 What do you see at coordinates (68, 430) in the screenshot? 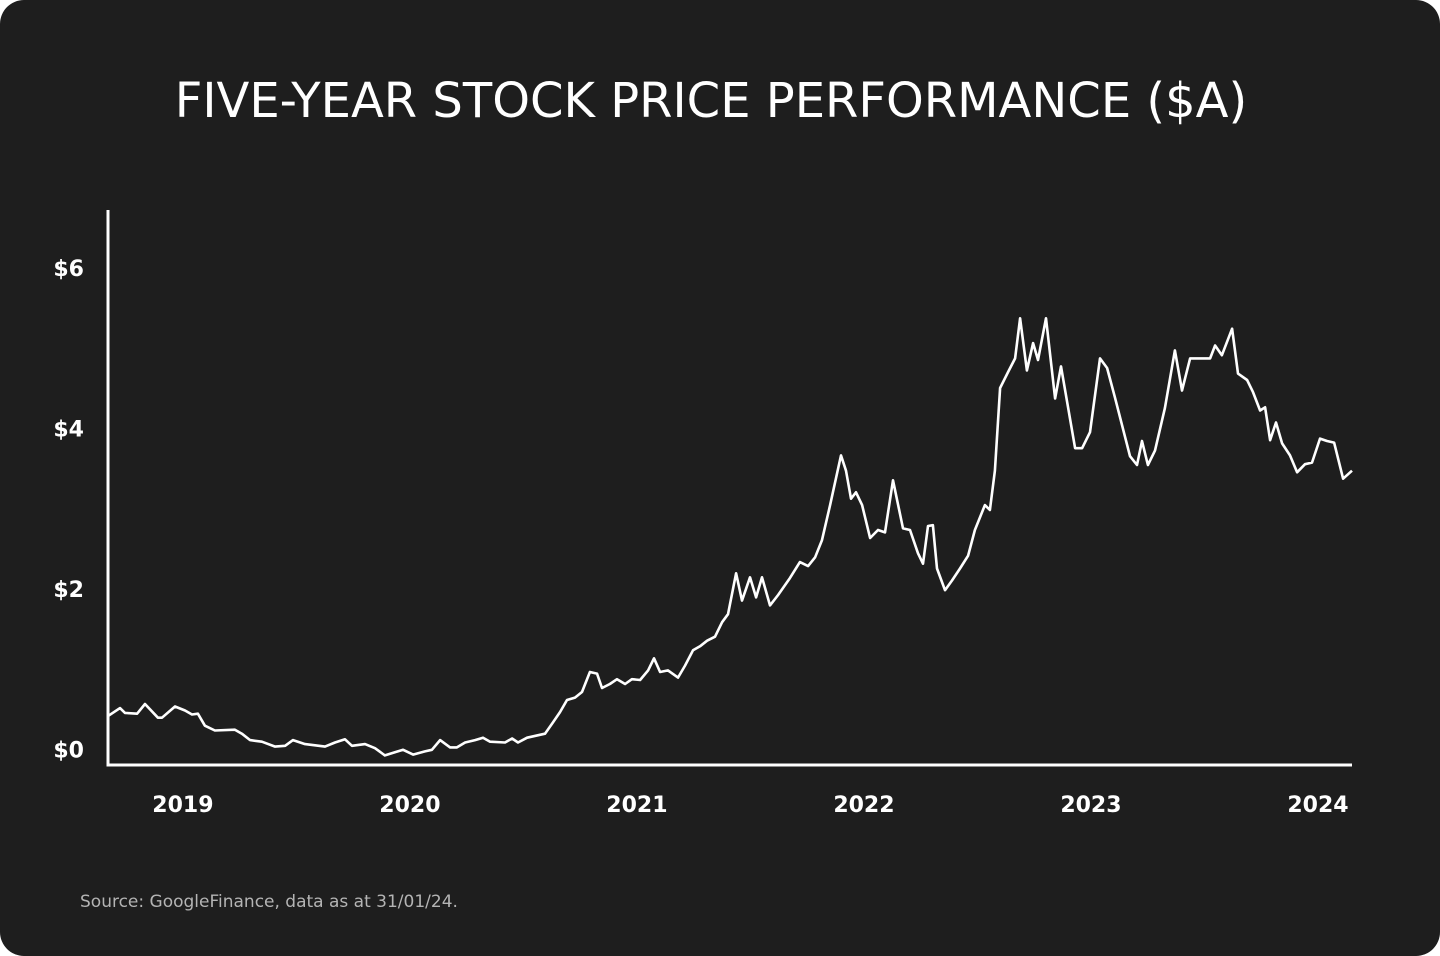
I see `y-tick-label: $4` at bounding box center [68, 430].